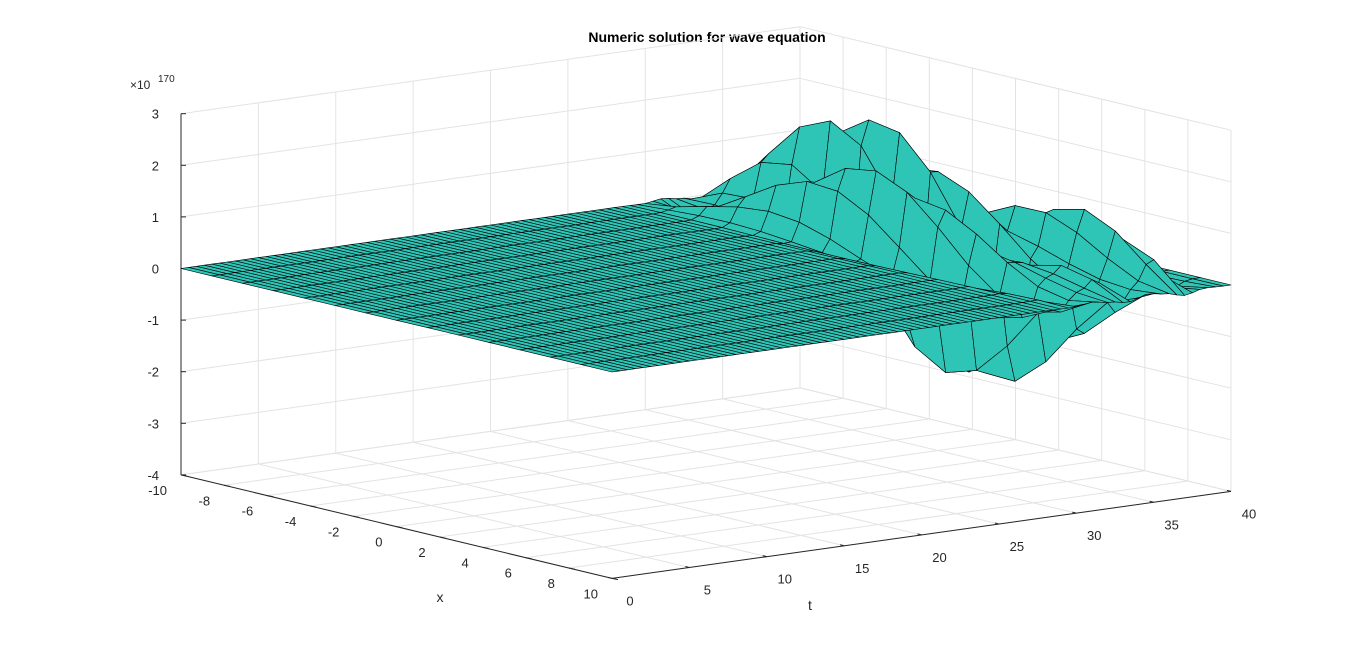 This screenshot has width=1366, height=651. Describe the element at coordinates (152, 83) in the screenshot. I see `z-exponent-label: ×10 170` at that location.